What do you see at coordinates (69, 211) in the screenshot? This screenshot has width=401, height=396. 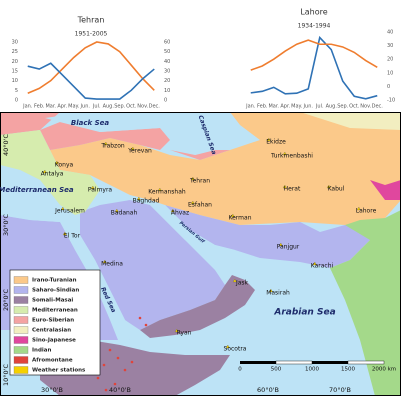 I see `place-label: Jerusalem` at bounding box center [69, 211].